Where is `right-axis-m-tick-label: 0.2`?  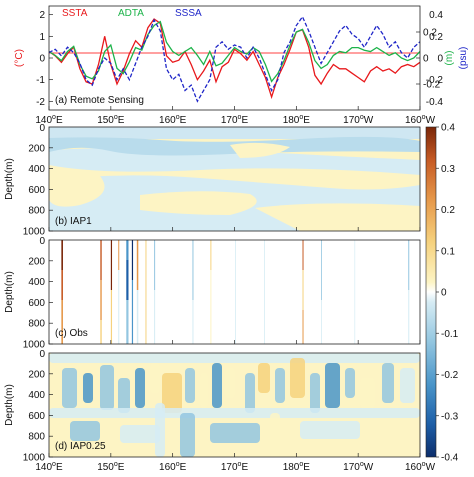
right-axis-m-tick-label: 0.2 is located at coordinates (430, 33).